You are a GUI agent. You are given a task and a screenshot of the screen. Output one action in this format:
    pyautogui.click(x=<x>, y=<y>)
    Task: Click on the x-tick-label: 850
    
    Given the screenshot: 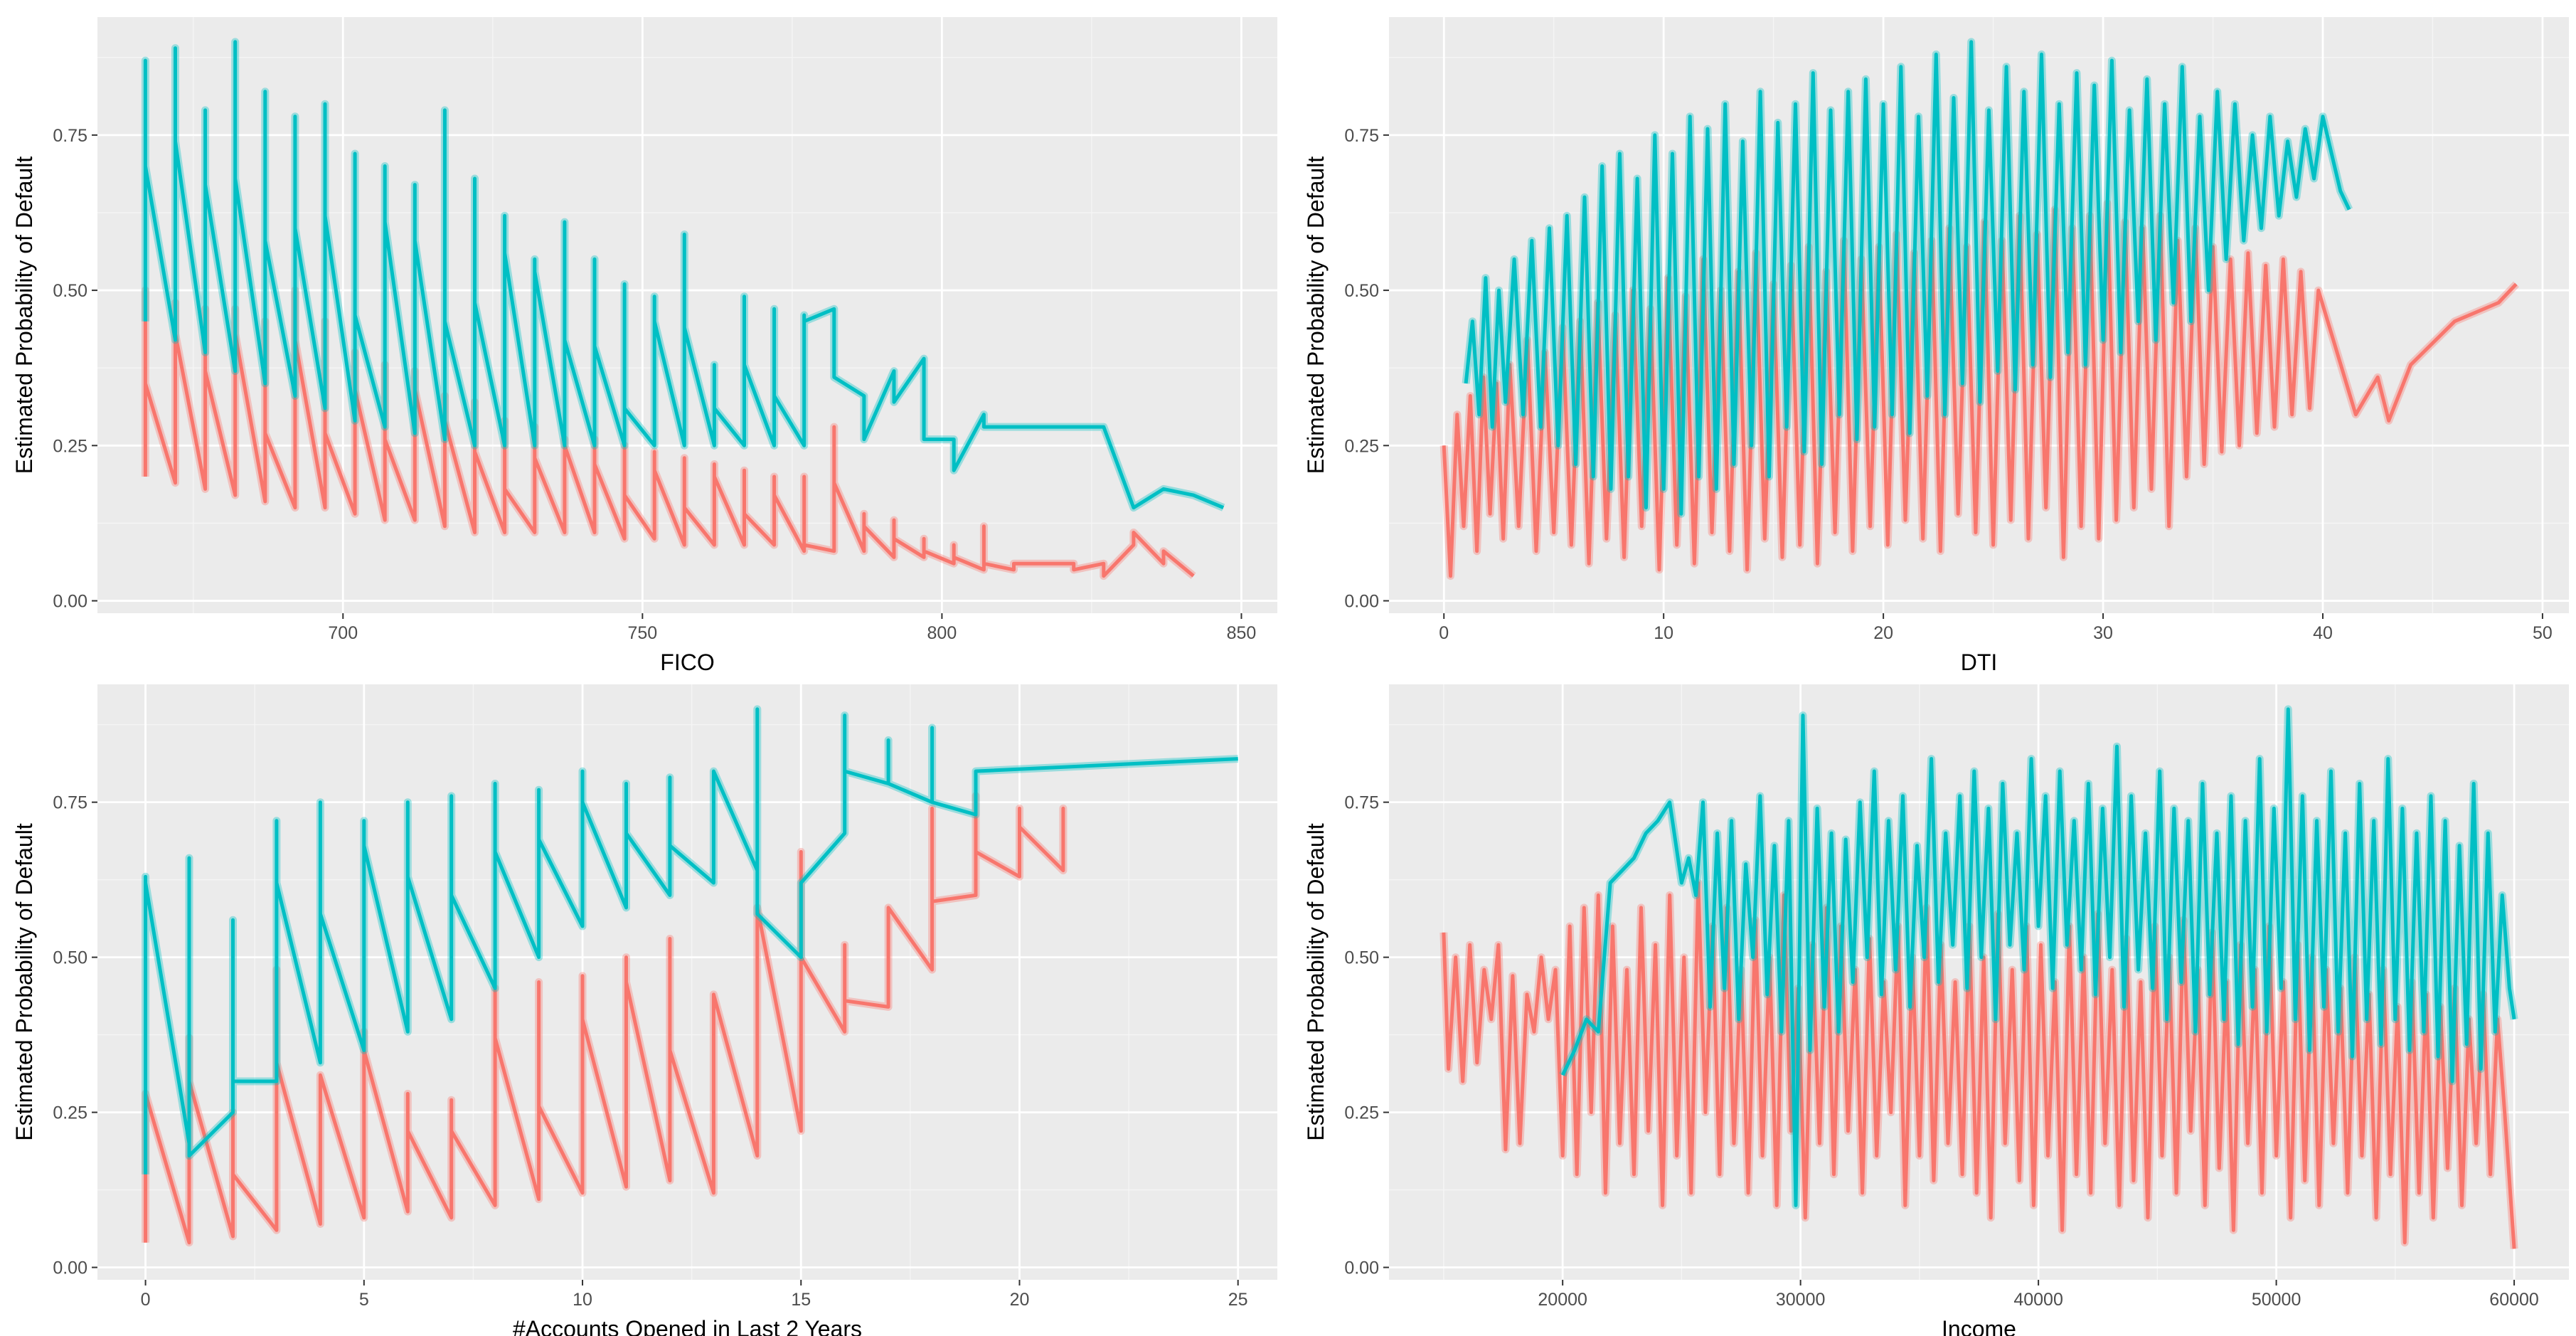 What is the action you would take?
    pyautogui.click(x=1242, y=633)
    